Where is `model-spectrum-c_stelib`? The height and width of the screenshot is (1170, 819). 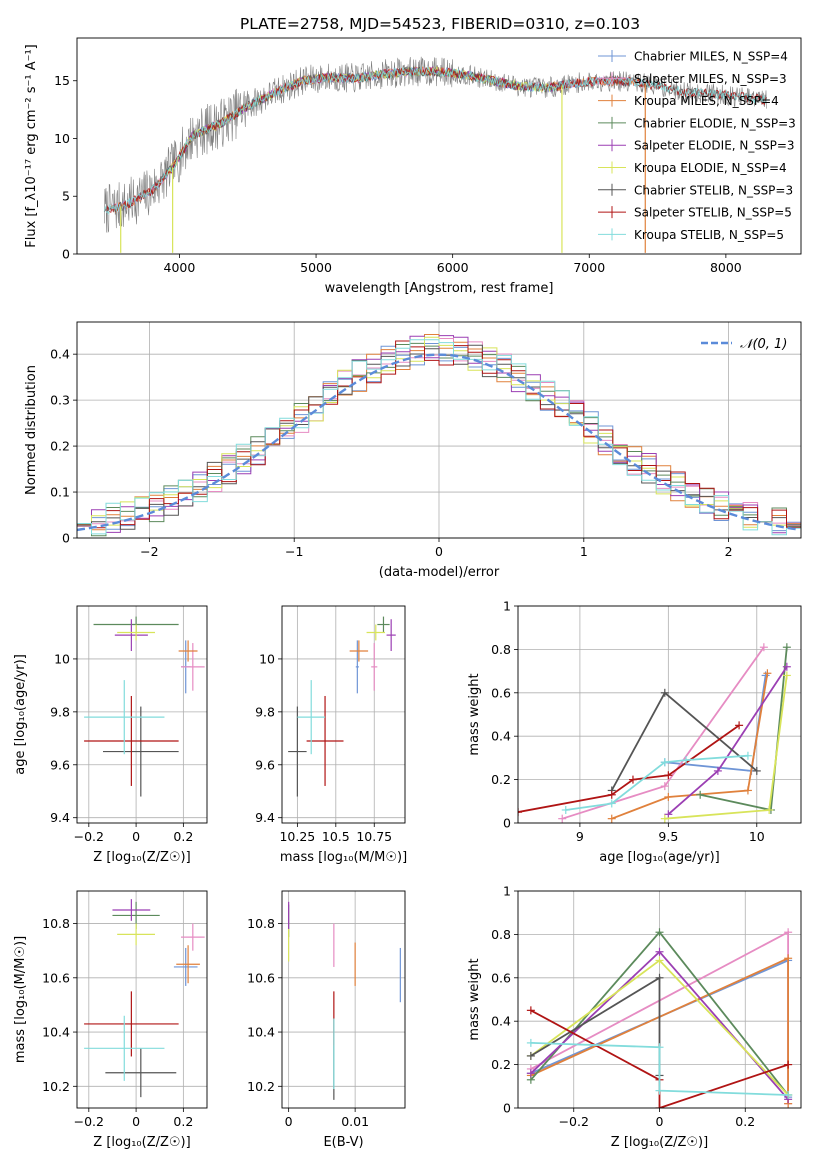
model-spectrum-c_stelib is located at coordinates (435, 139).